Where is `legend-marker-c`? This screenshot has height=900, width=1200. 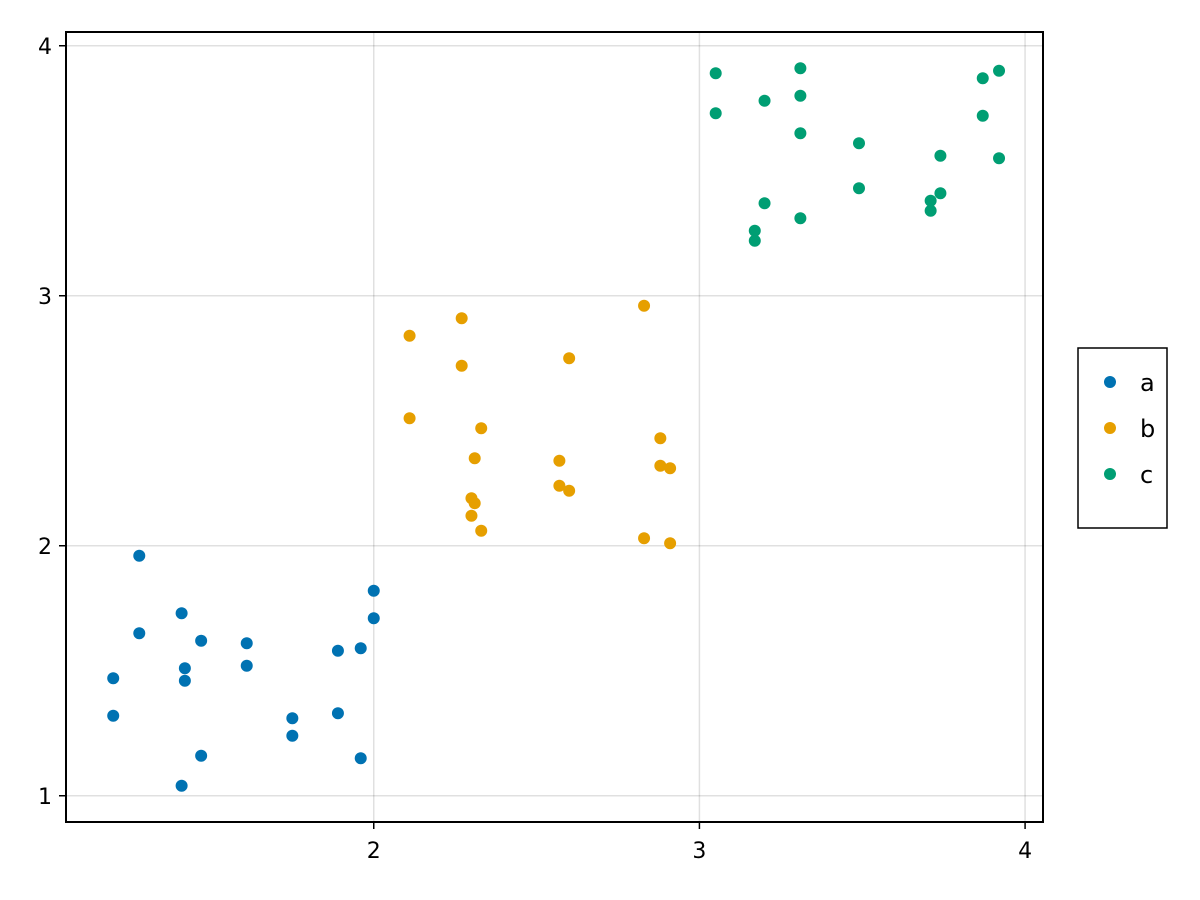 legend-marker-c is located at coordinates (1110, 474).